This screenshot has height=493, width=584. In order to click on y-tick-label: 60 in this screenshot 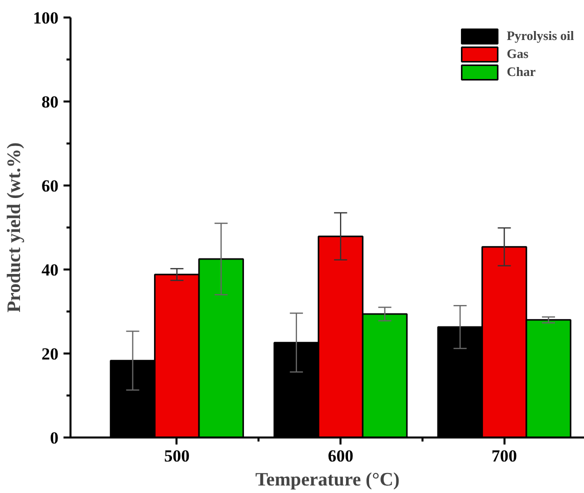, I will do `click(50, 186)`.